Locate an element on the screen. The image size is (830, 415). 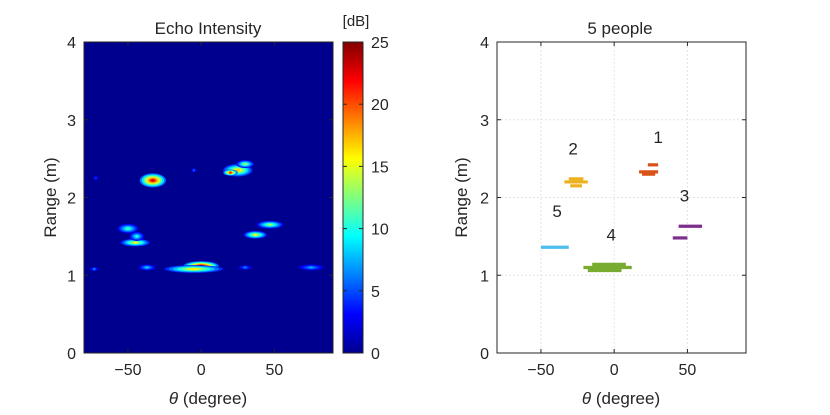
heatmap-hotspots is located at coordinates (207, 216).